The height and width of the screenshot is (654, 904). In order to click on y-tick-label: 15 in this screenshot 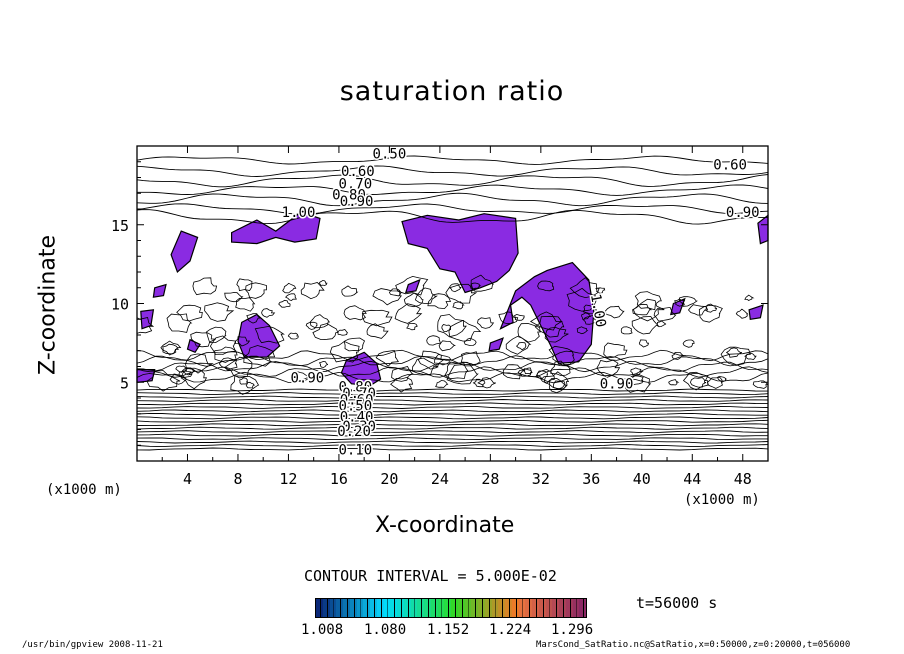, I will do `click(120, 226)`.